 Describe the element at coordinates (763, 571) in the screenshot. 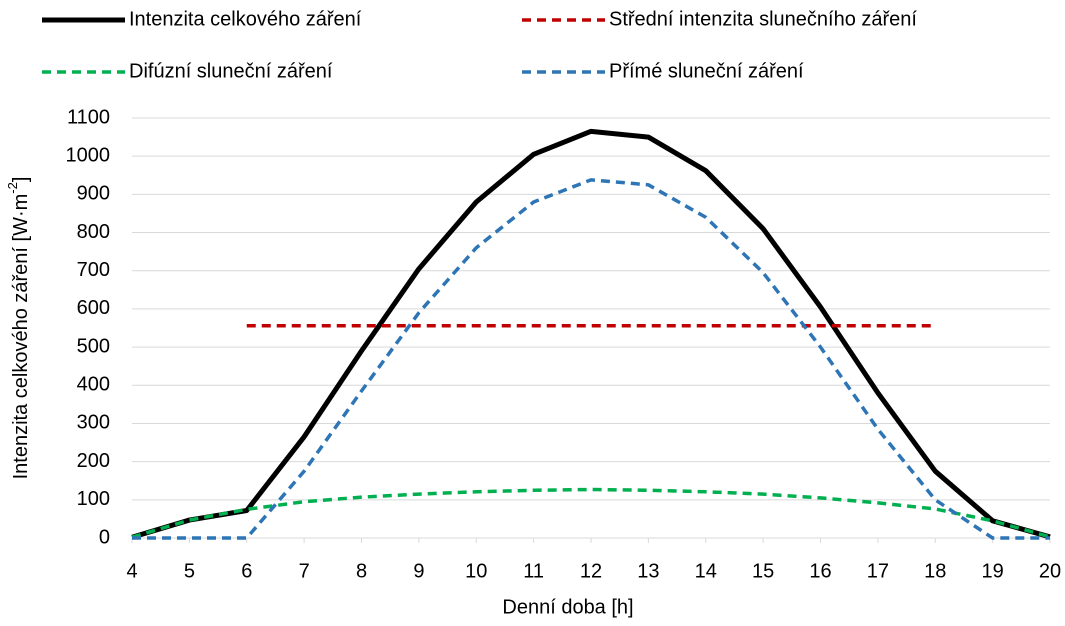

I see `x-tick-label: 15` at that location.